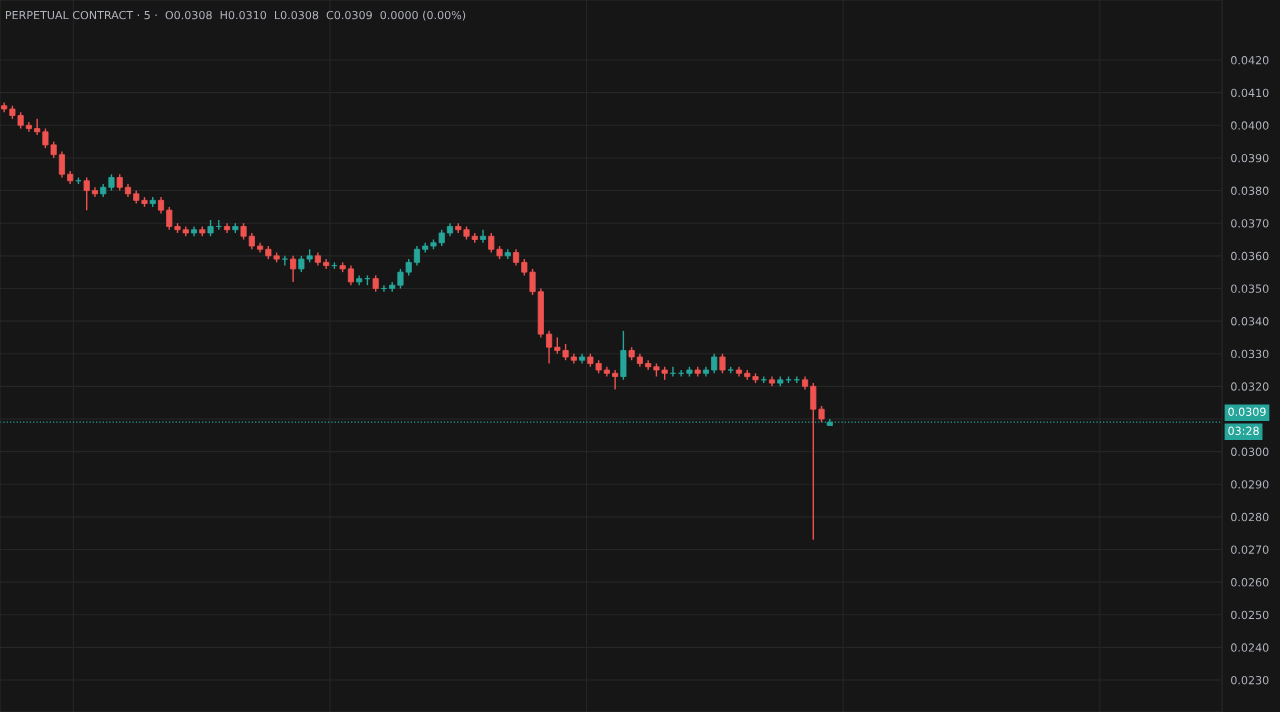  Describe the element at coordinates (1250, 158) in the screenshot. I see `y-tick-label: 0.0390` at that location.